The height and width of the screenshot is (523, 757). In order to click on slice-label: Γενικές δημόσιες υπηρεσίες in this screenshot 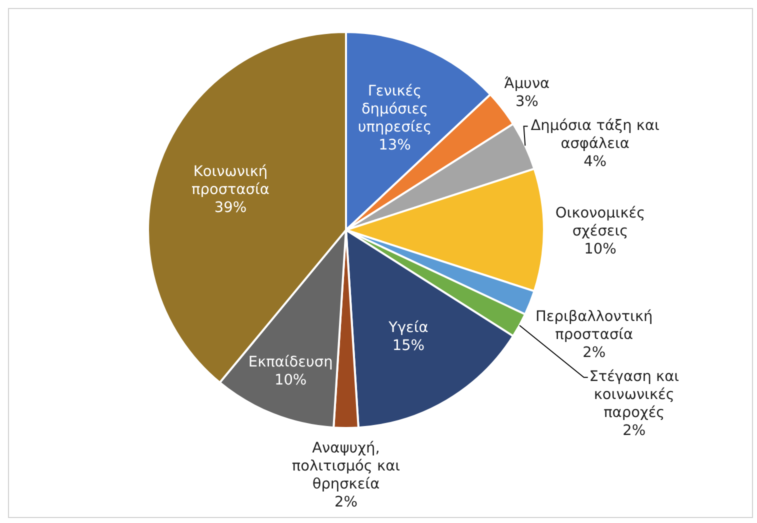, I will do `click(395, 110)`.